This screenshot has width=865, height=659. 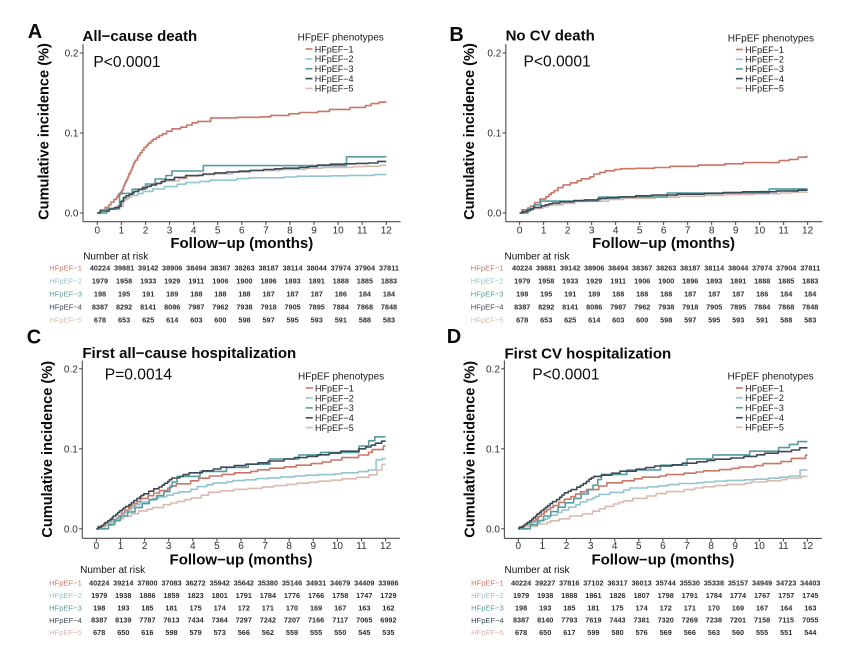 I want to click on svg-text: 10, so click(x=339, y=231).